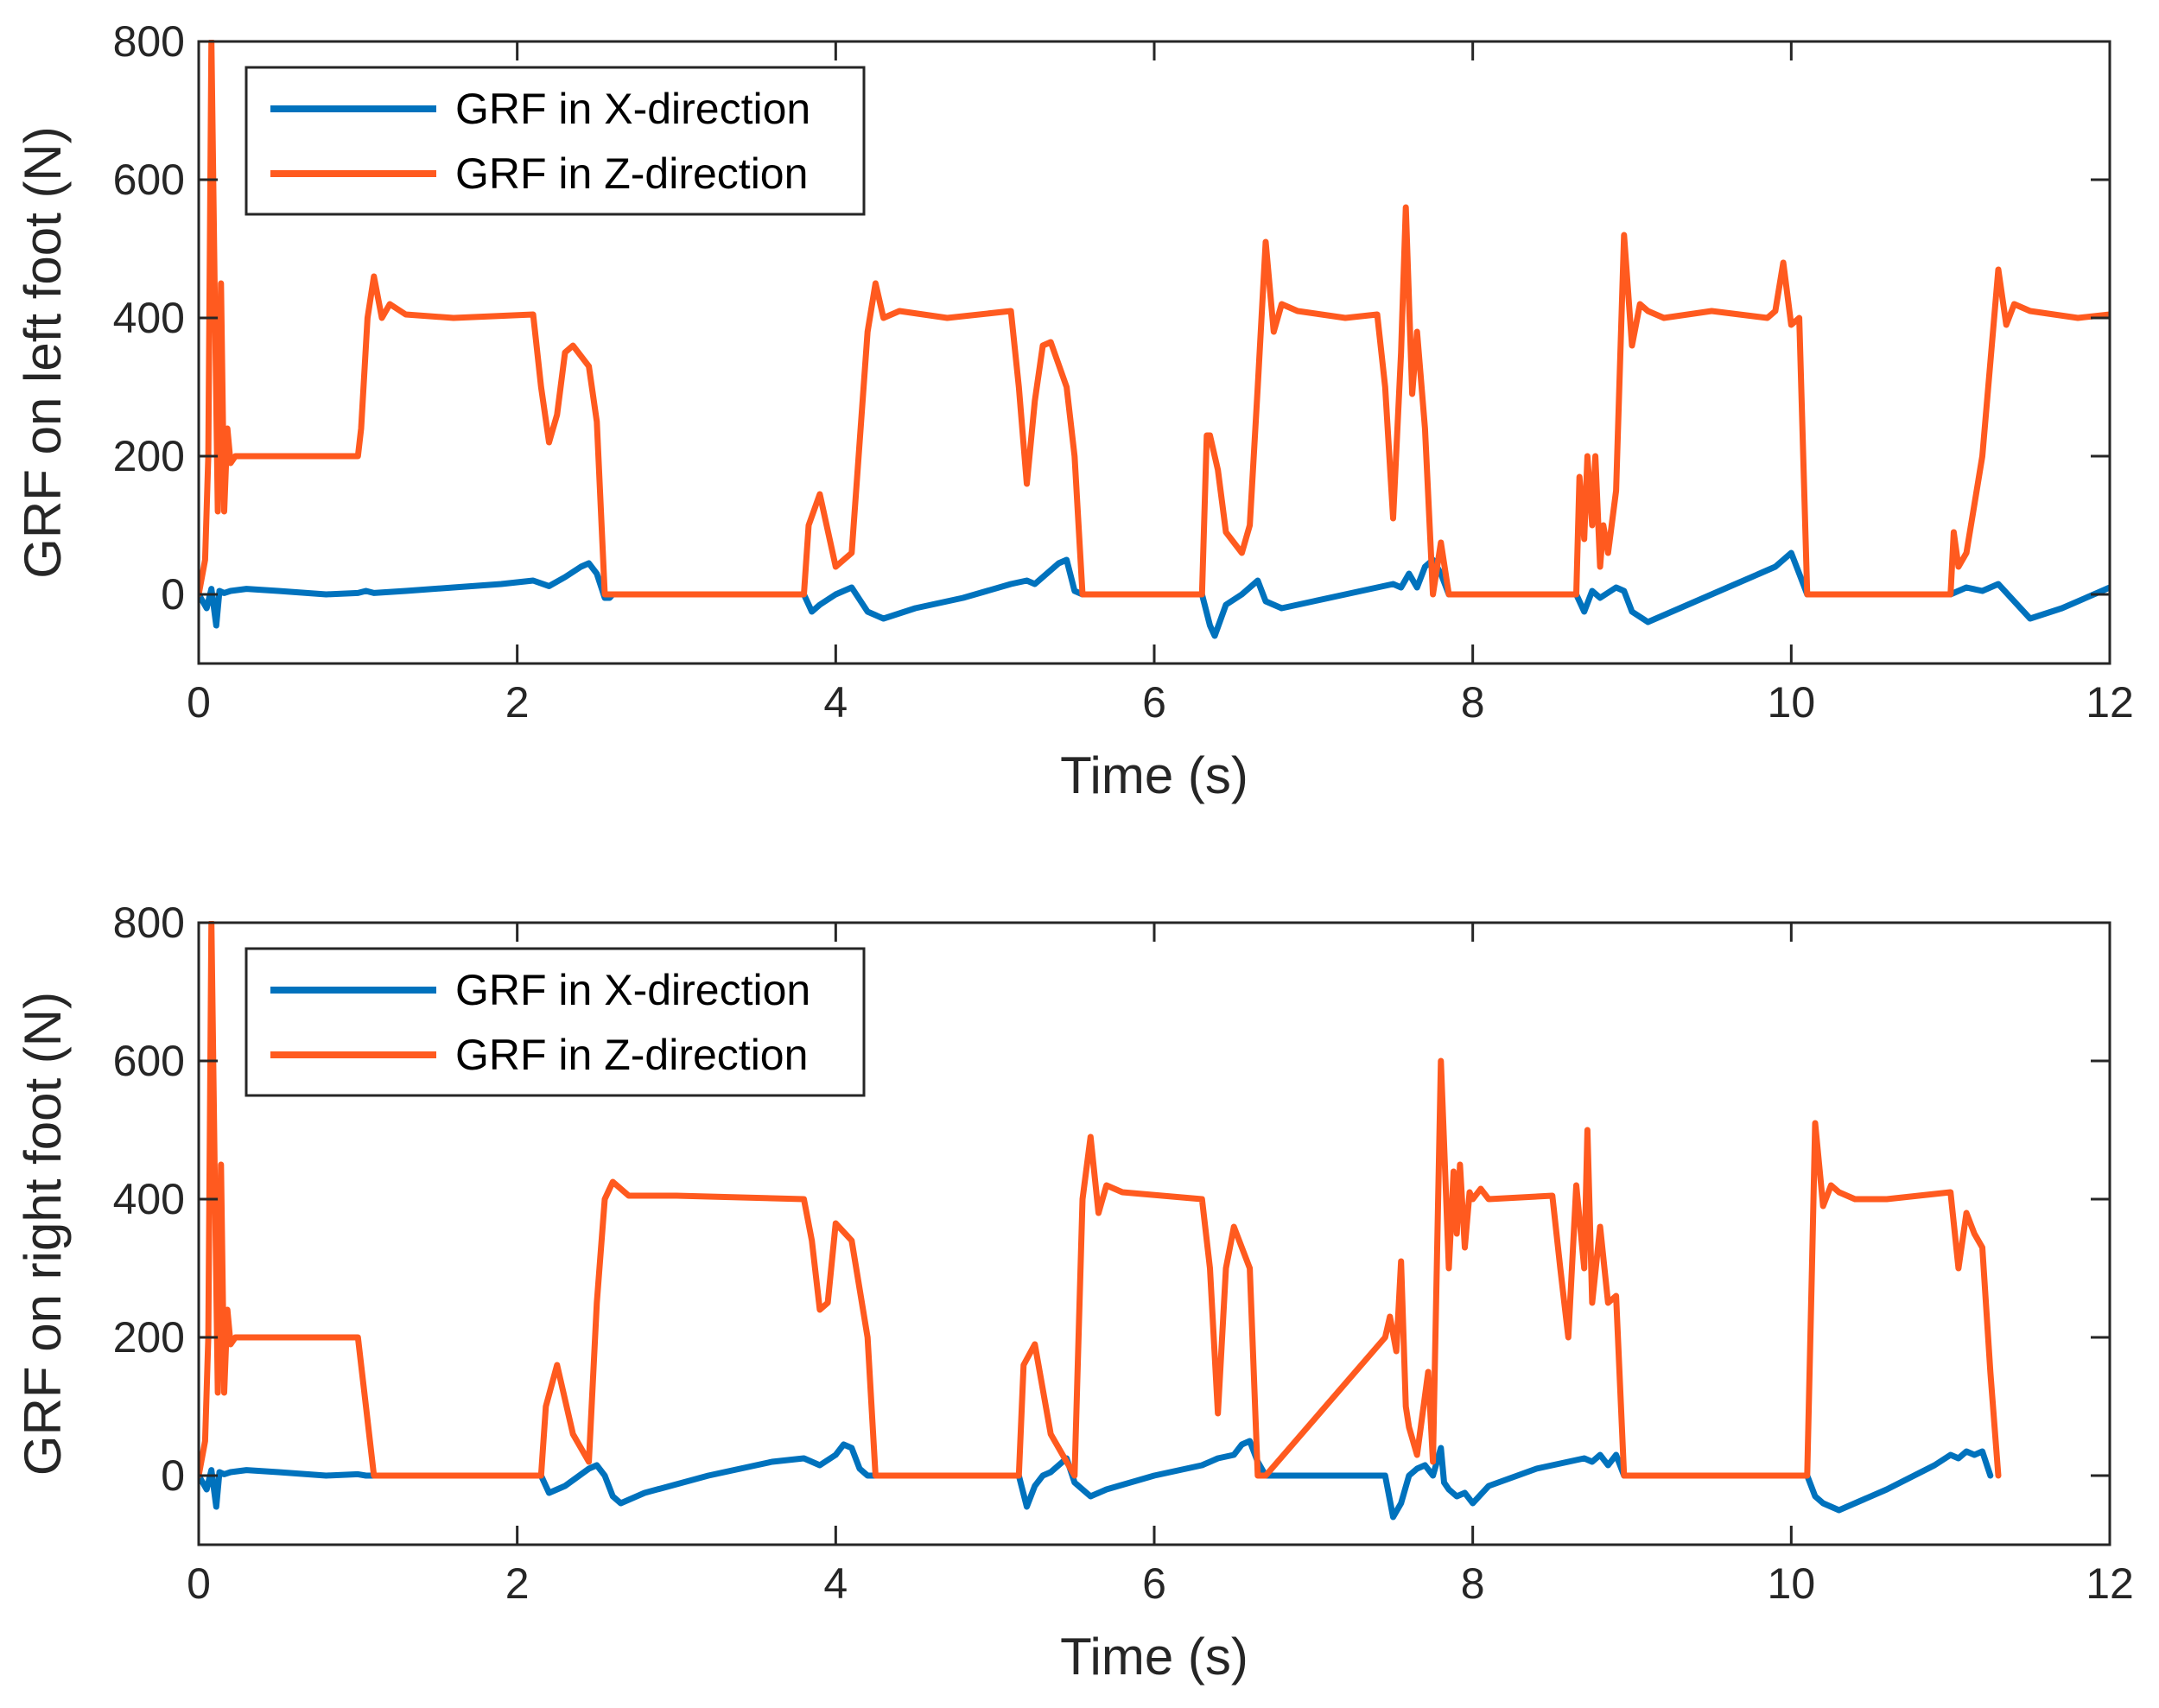  I want to click on y-axis-label: GRF on right foot (N), so click(43, 1234).